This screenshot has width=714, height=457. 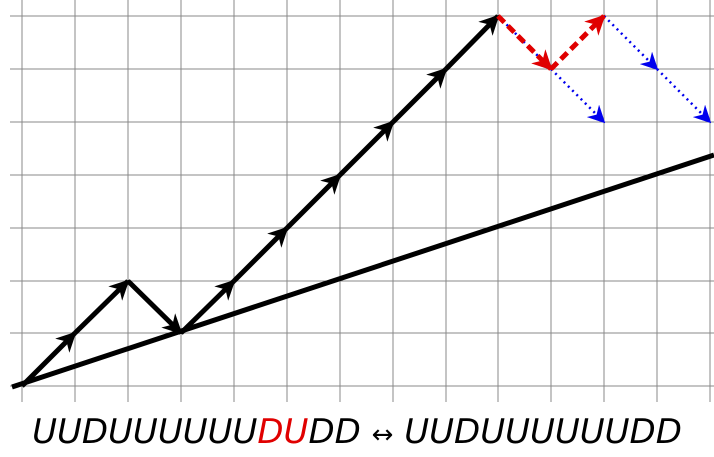 I want to click on caption-highlight: DU, so click(x=283, y=432).